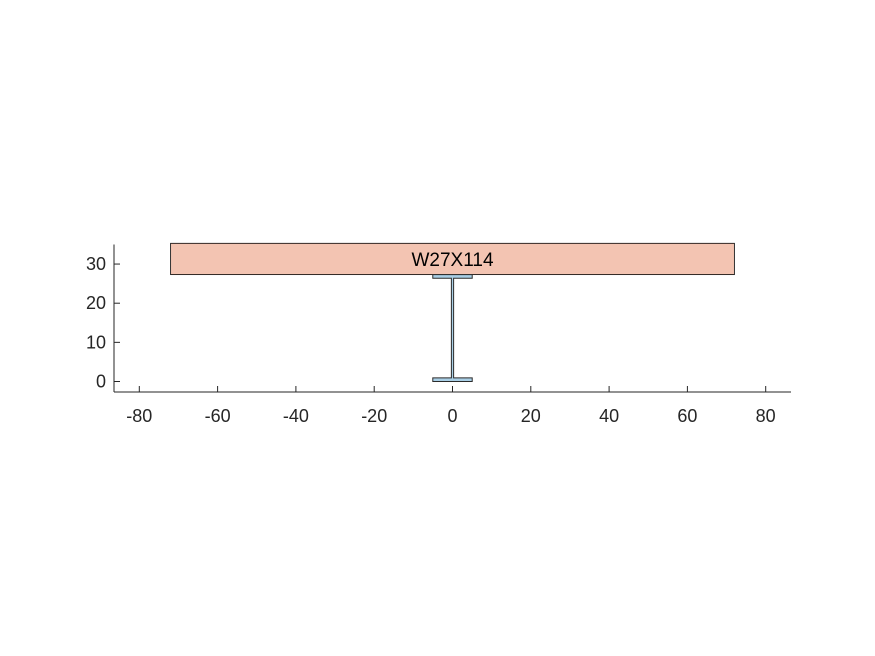  Describe the element at coordinates (96, 303) in the screenshot. I see `y-tick-label: 20` at that location.